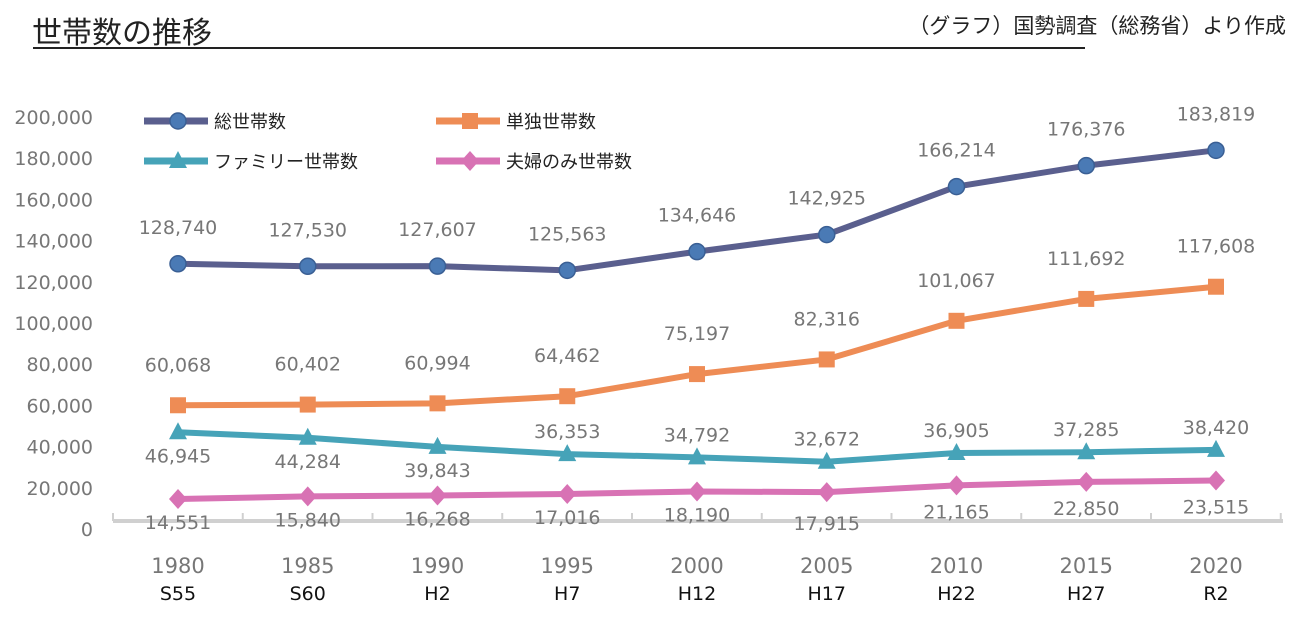  What do you see at coordinates (567, 234) in the screenshot?
I see `data-label: 125,563` at bounding box center [567, 234].